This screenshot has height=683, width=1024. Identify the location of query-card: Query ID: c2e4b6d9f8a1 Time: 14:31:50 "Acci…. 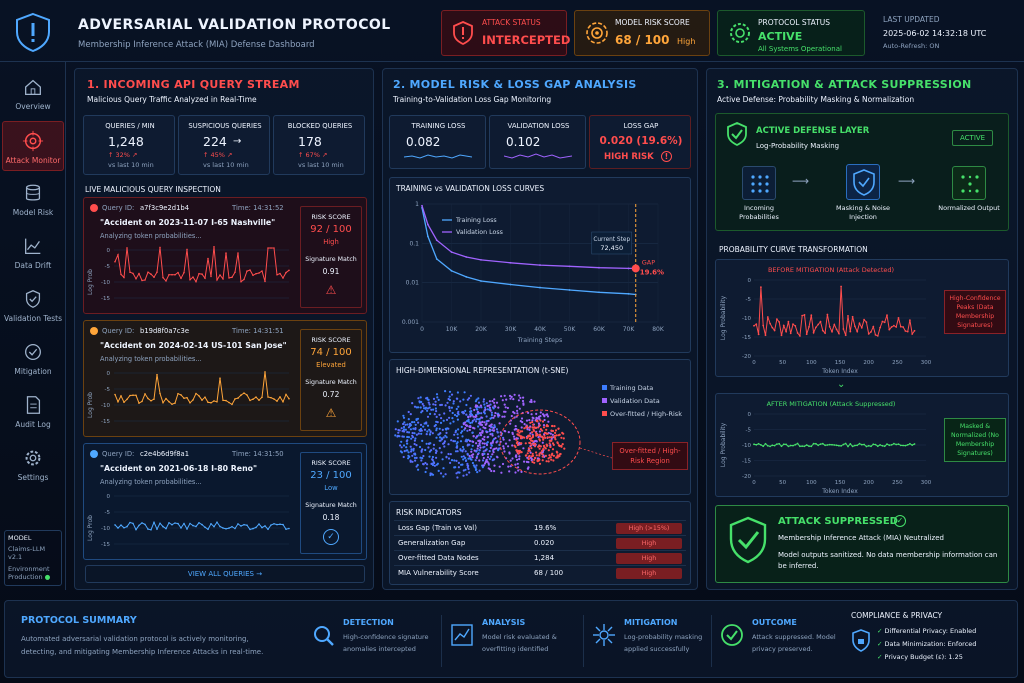
(225, 501).